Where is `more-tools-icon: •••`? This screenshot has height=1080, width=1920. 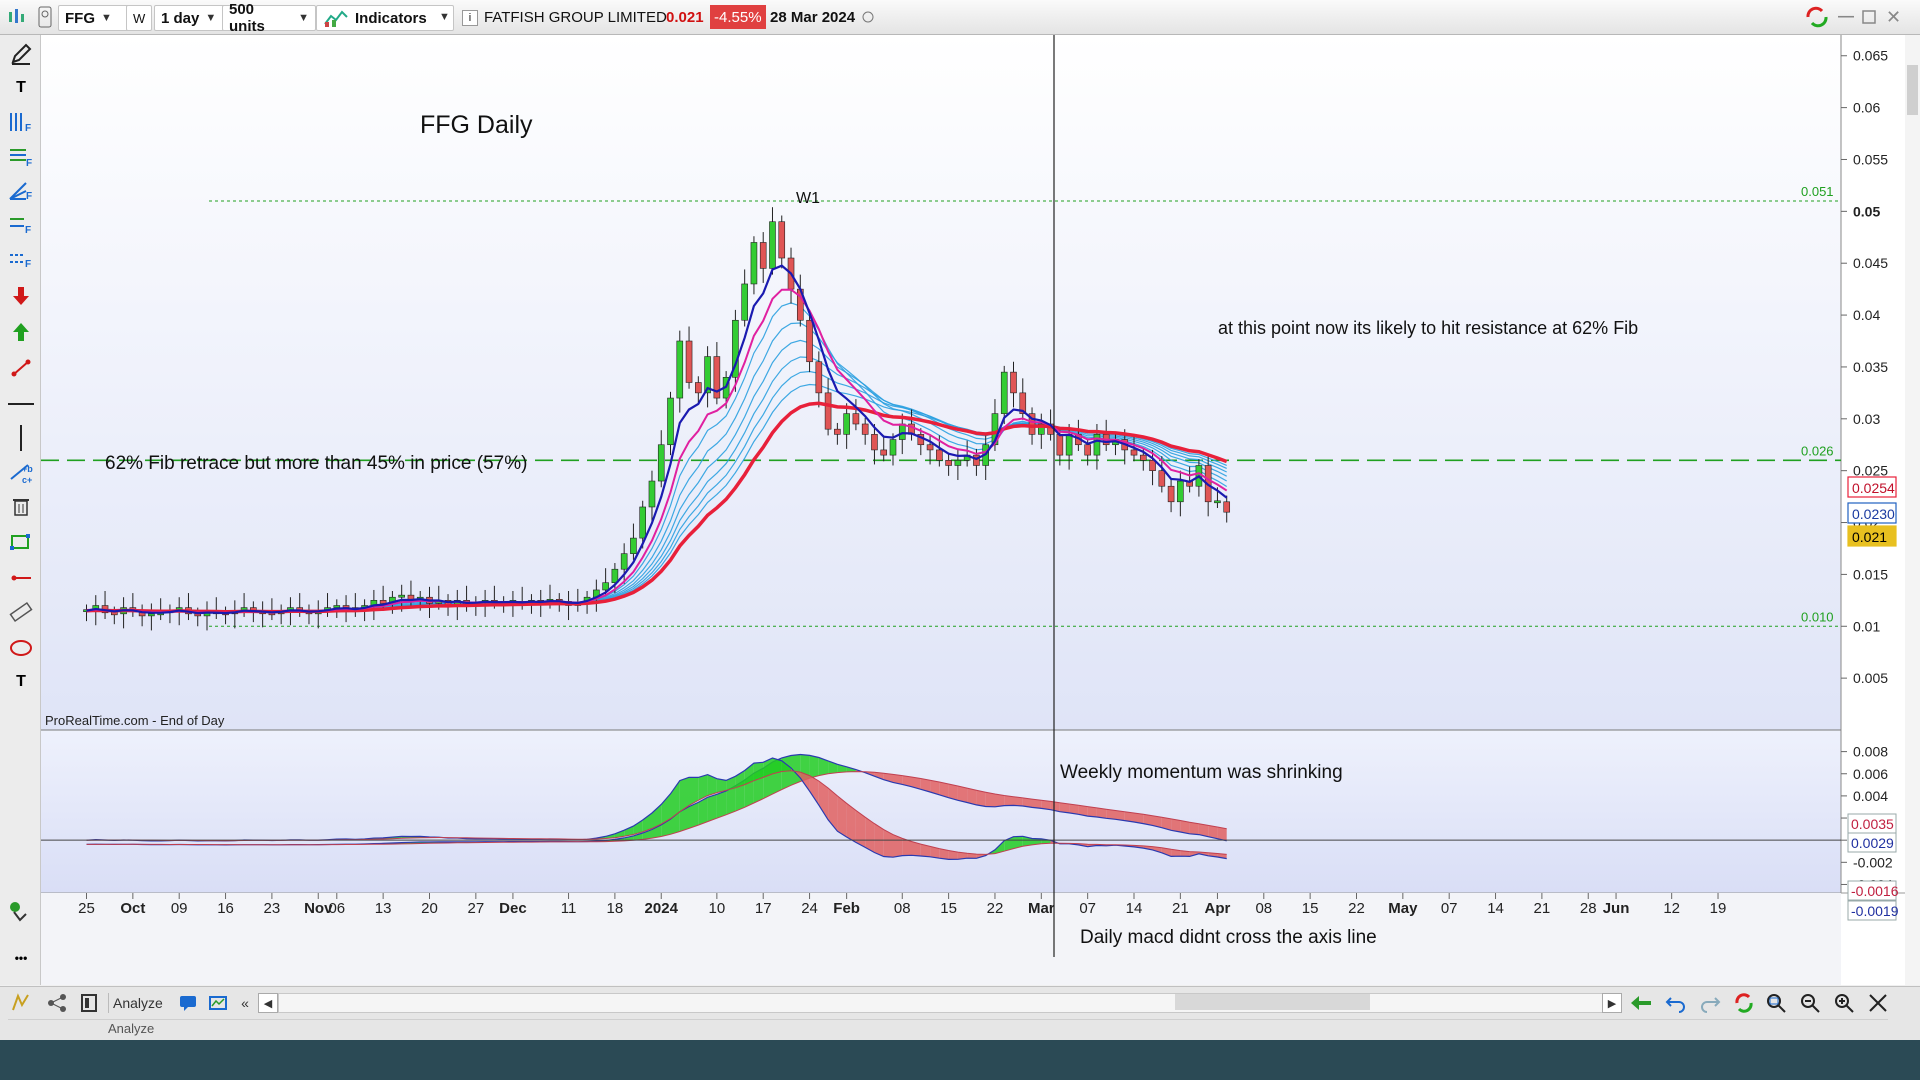 more-tools-icon: ••• is located at coordinates (21, 958).